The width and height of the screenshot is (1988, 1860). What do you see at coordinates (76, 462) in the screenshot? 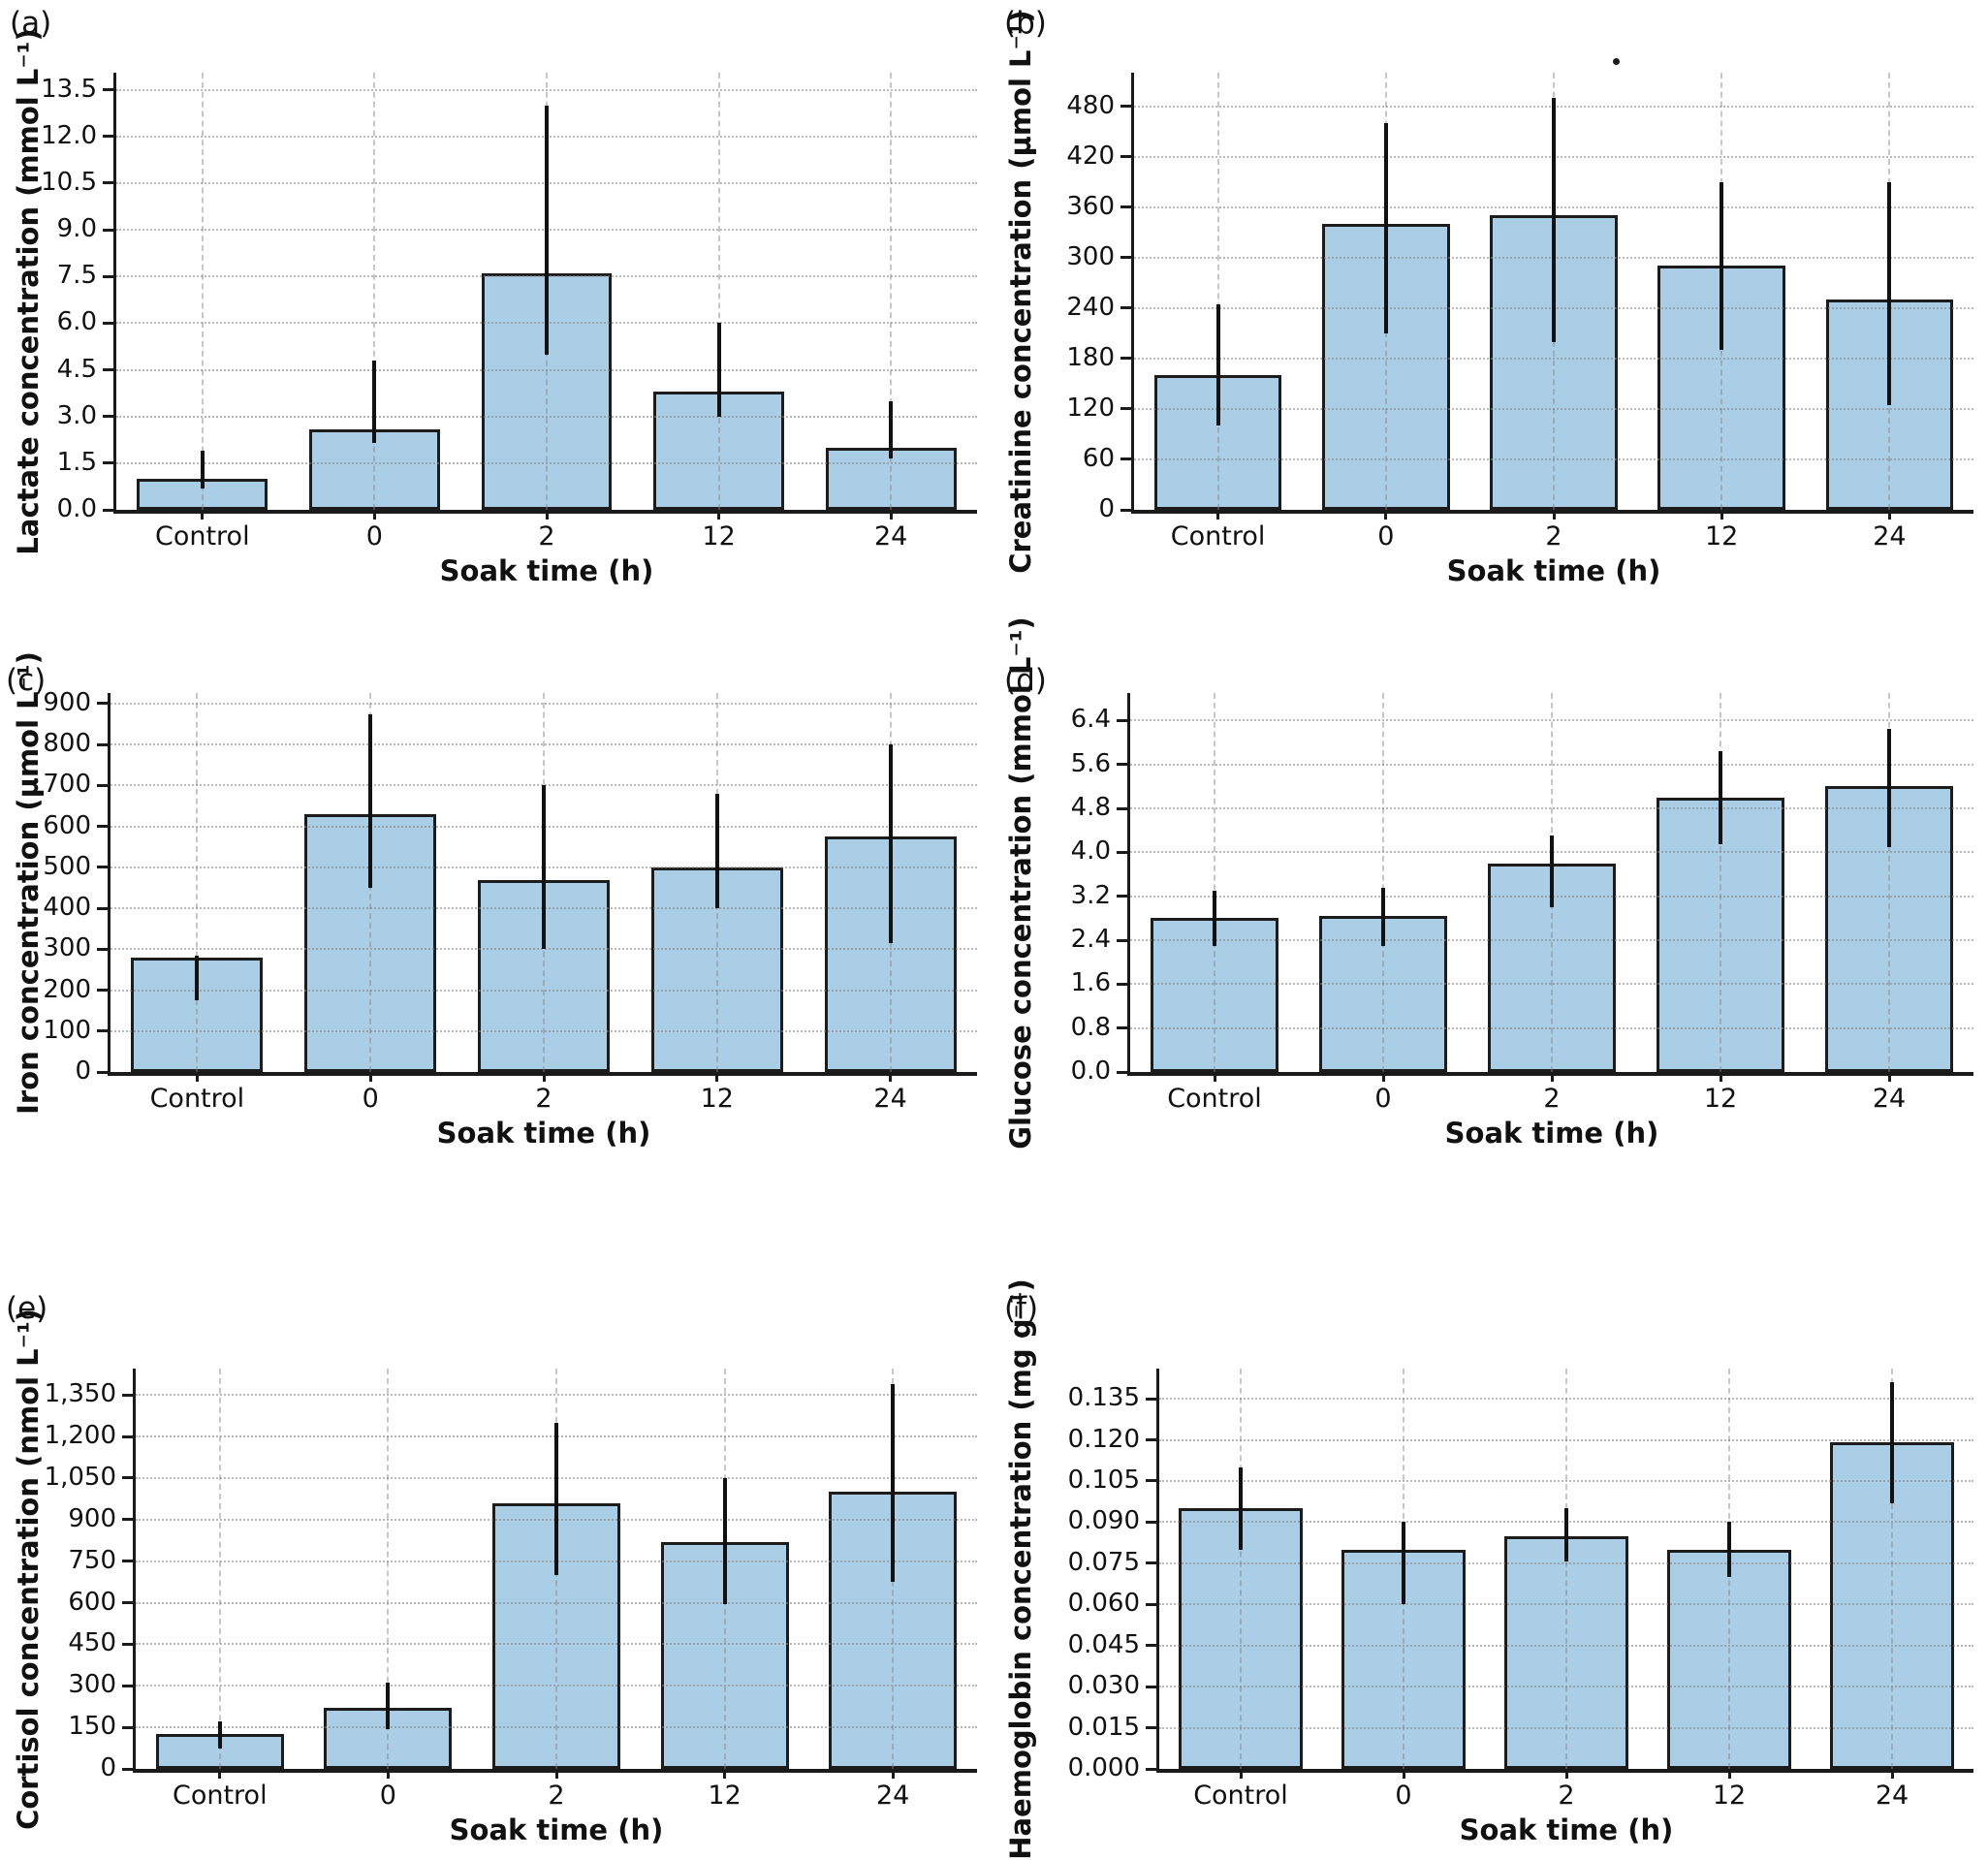
I see `y-tick-label: 1.5` at bounding box center [76, 462].